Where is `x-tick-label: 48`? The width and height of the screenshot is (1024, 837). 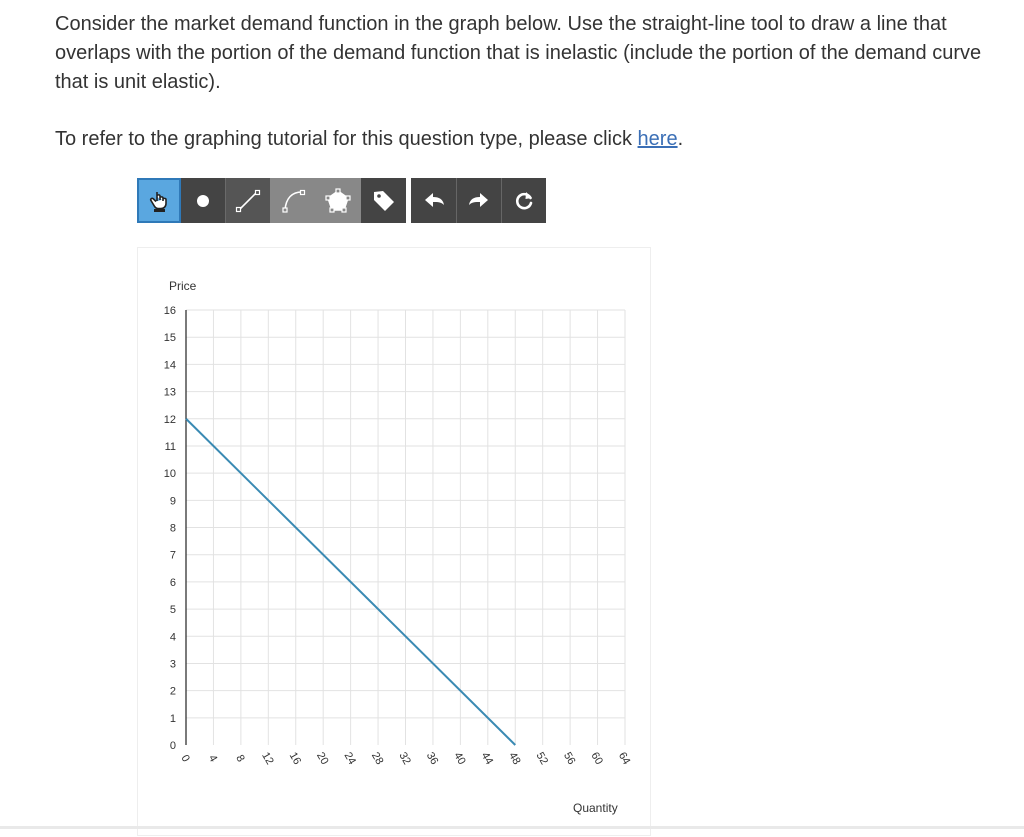 x-tick-label: 48 is located at coordinates (514, 758).